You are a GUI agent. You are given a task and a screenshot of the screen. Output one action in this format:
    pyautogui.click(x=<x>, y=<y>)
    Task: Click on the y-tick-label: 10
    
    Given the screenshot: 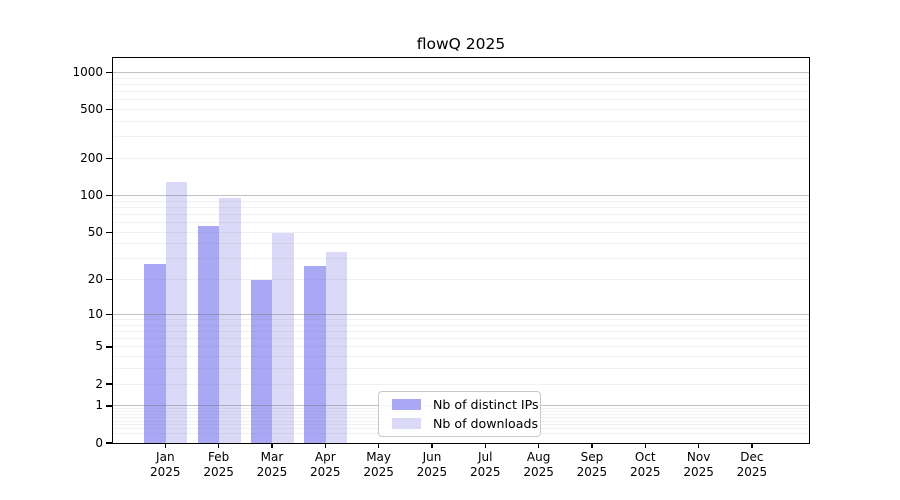 What is the action you would take?
    pyautogui.click(x=95, y=313)
    